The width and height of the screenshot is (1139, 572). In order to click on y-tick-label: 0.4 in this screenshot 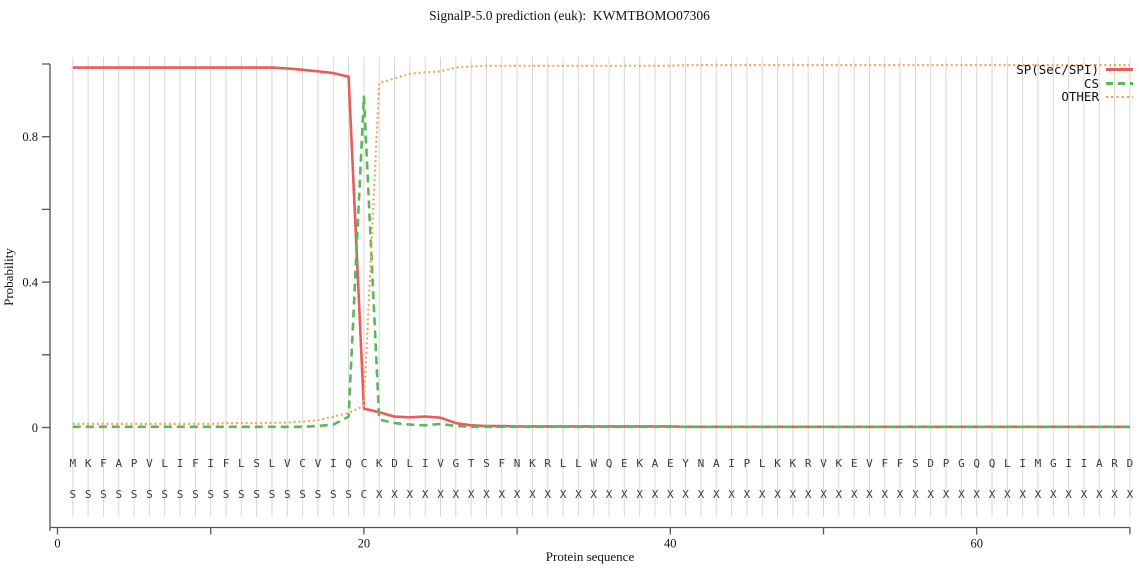, I will do `click(30, 283)`.